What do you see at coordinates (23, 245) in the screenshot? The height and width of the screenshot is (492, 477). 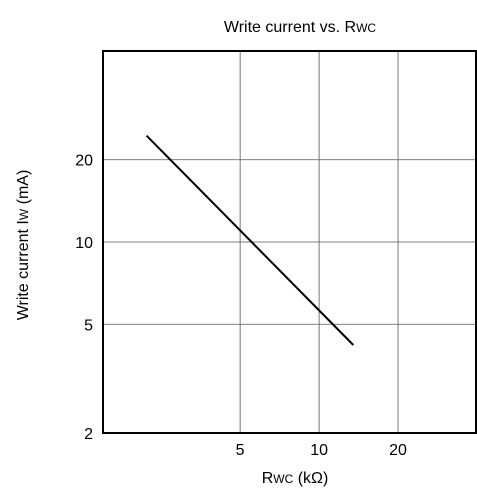 I see `y-axis-label: Write current IW (mA)` at bounding box center [23, 245].